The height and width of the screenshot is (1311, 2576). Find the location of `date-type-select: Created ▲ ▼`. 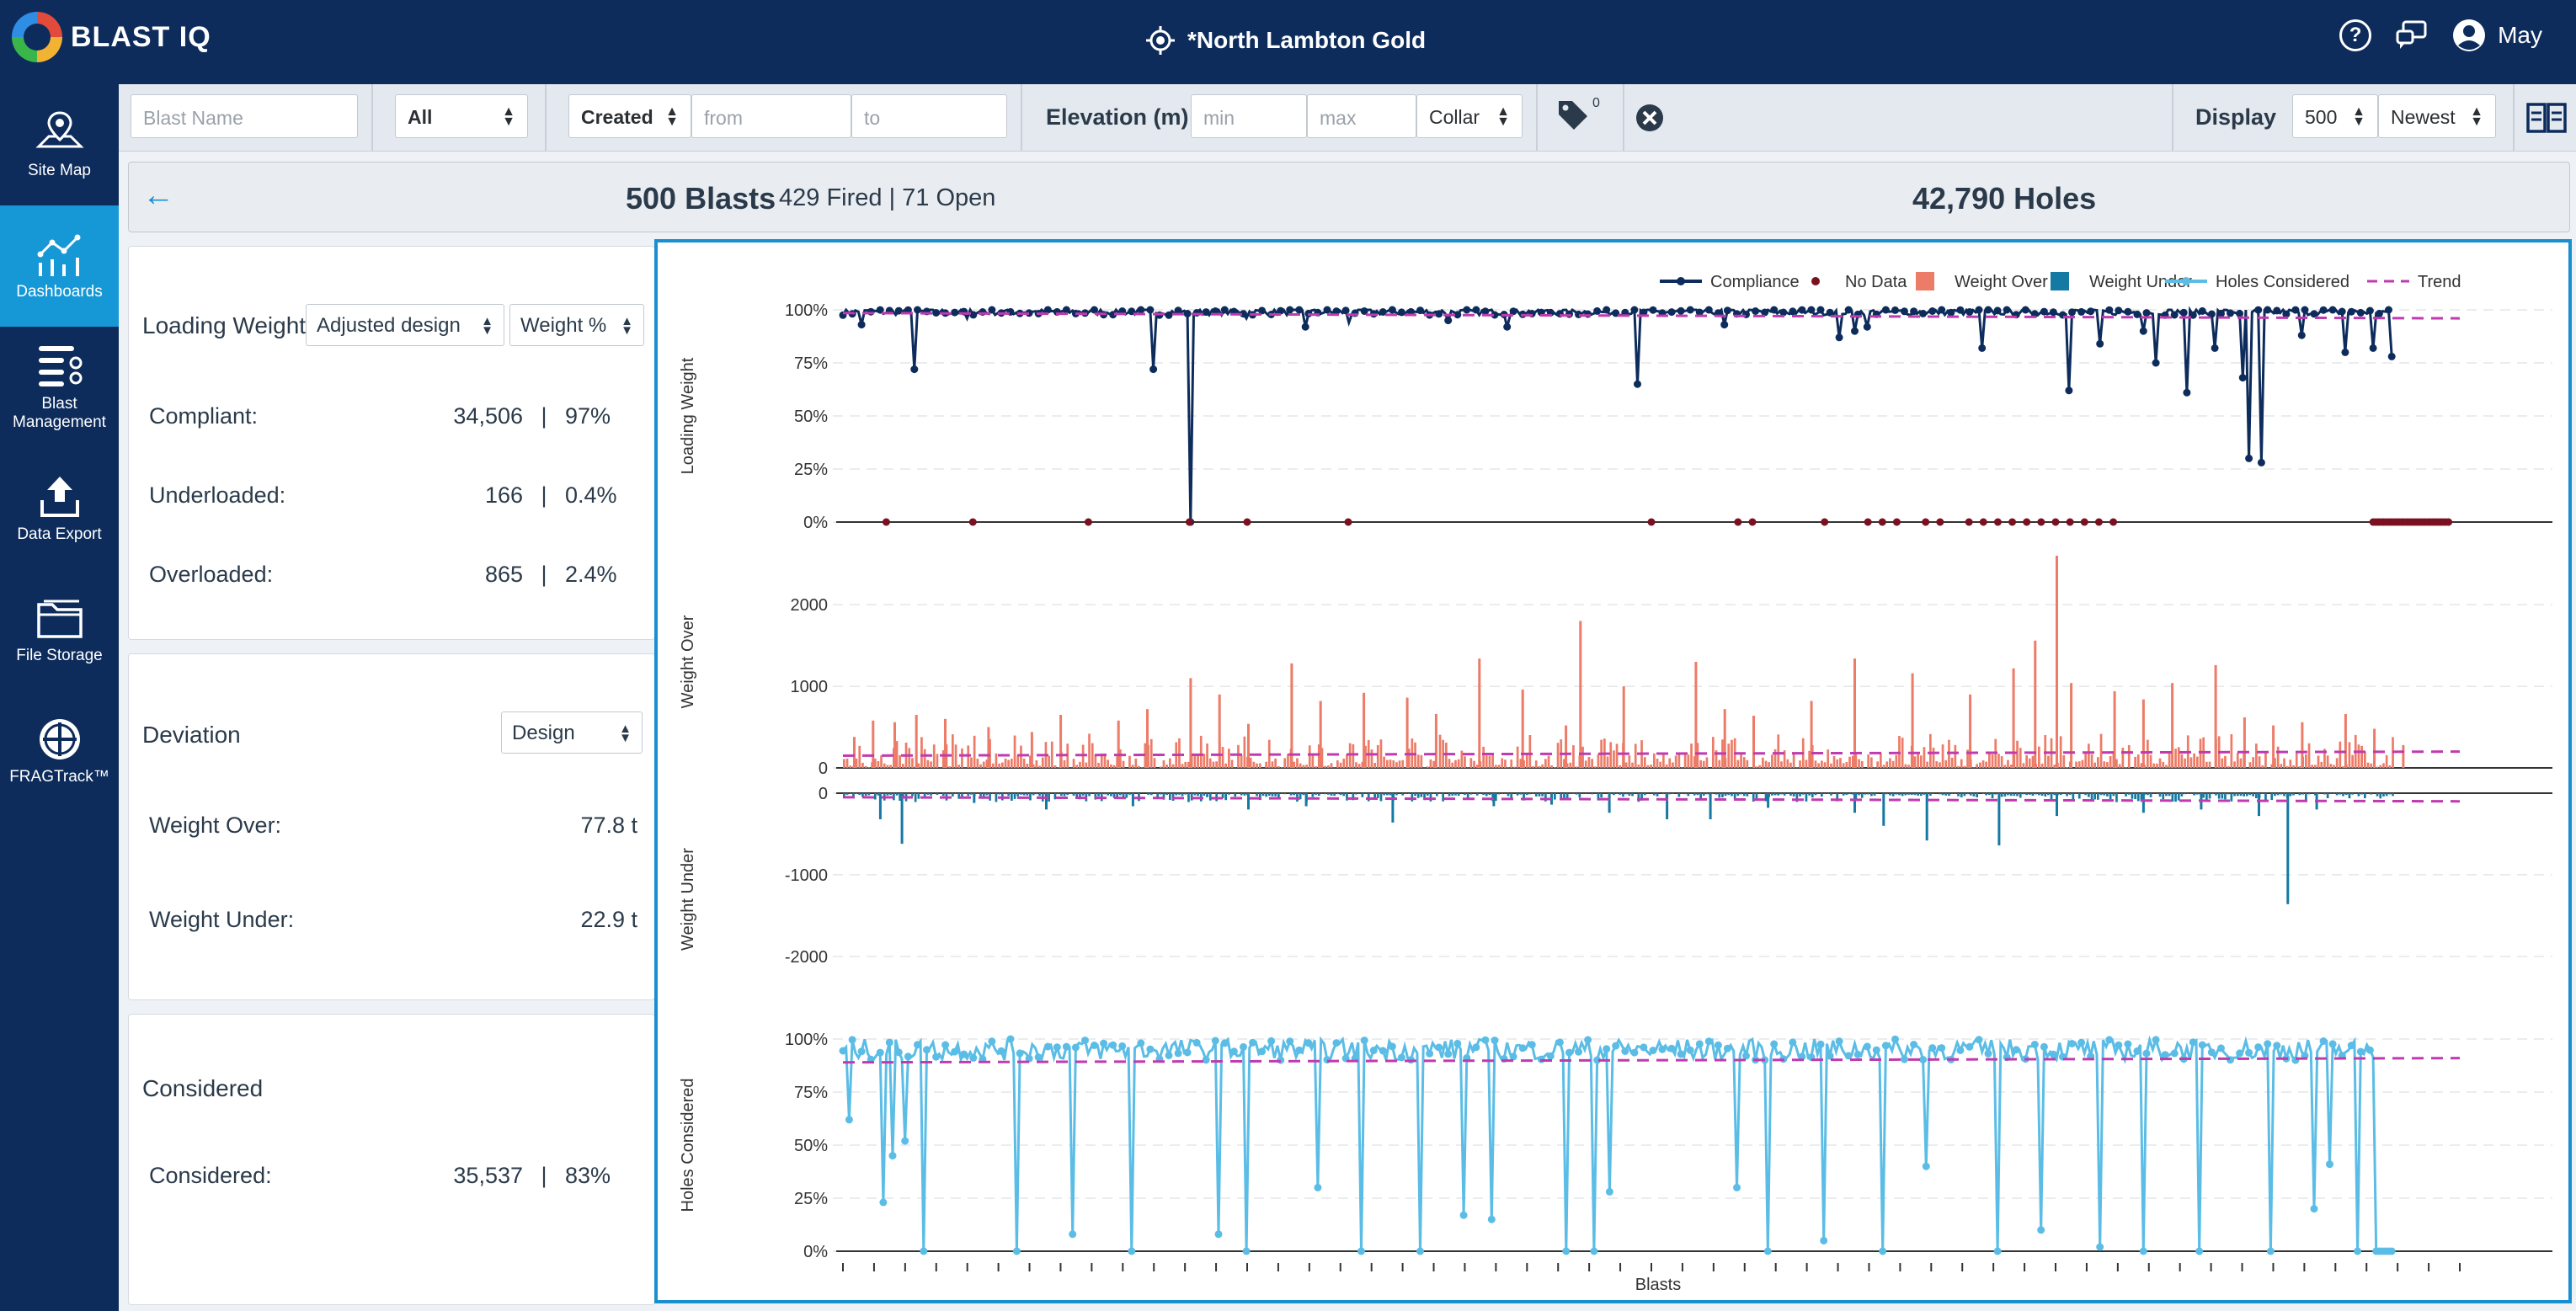

date-type-select: Created ▲ ▼ is located at coordinates (629, 116).